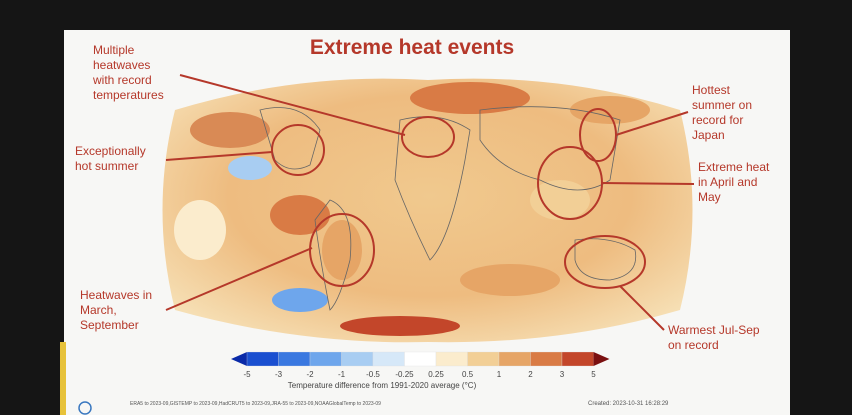 Image resolution: width=852 pixels, height=415 pixels. I want to click on colorbar-tick-label: 1, so click(499, 374).